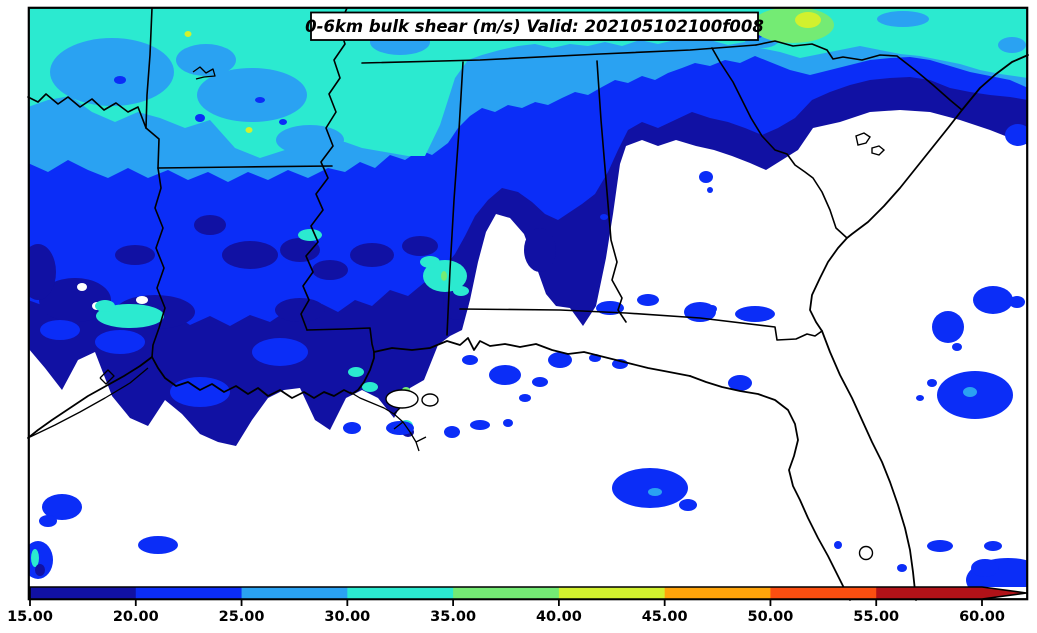  I want to click on colorbar-tick-label: 55.00, so click(876, 617).